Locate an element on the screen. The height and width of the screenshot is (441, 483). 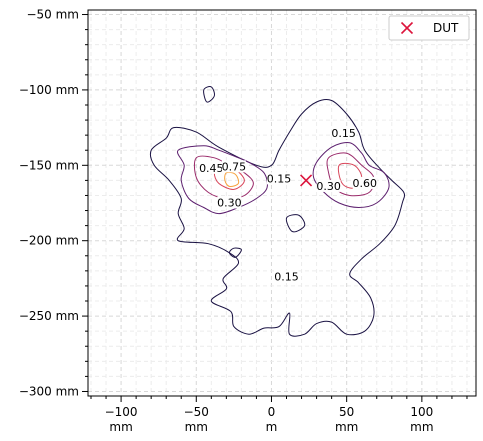
x-tick-label: 100 is located at coordinates (421, 412).